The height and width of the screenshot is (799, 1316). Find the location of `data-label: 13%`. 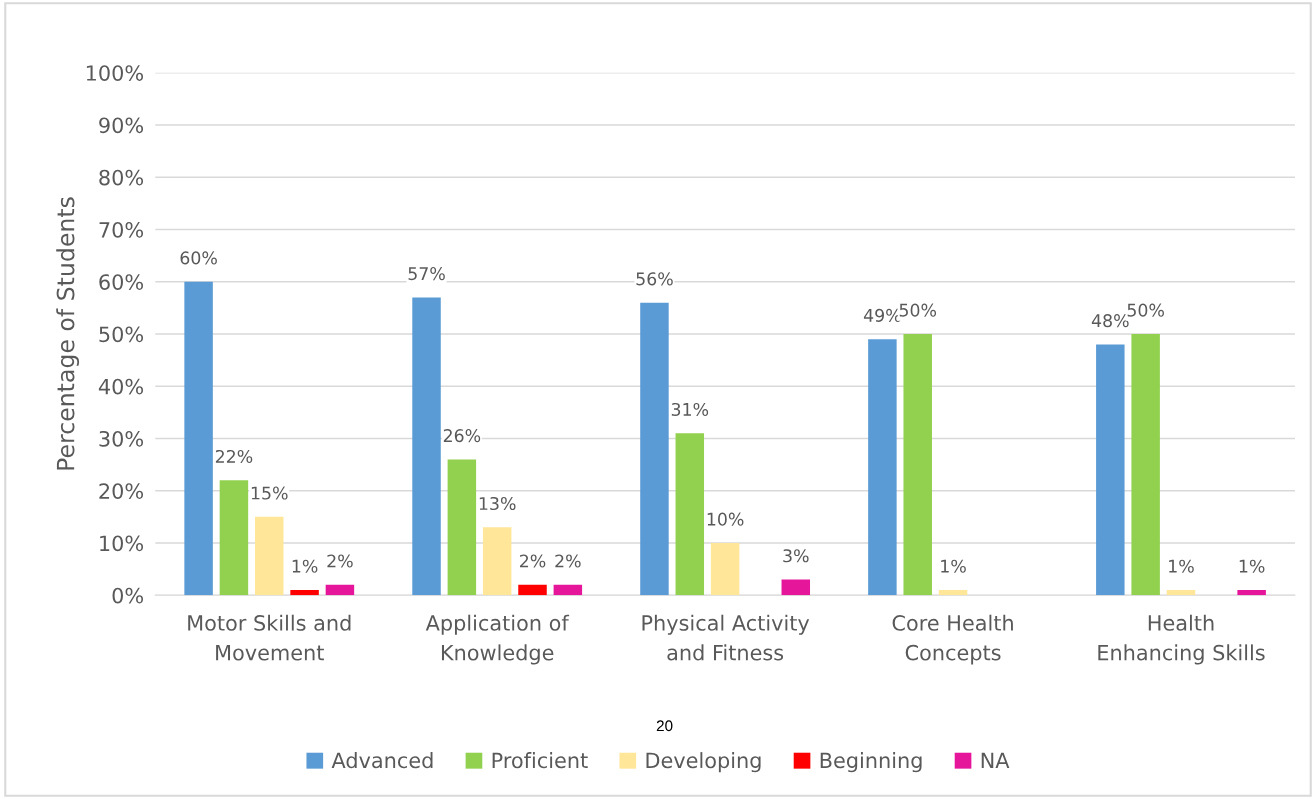

data-label: 13% is located at coordinates (497, 503).